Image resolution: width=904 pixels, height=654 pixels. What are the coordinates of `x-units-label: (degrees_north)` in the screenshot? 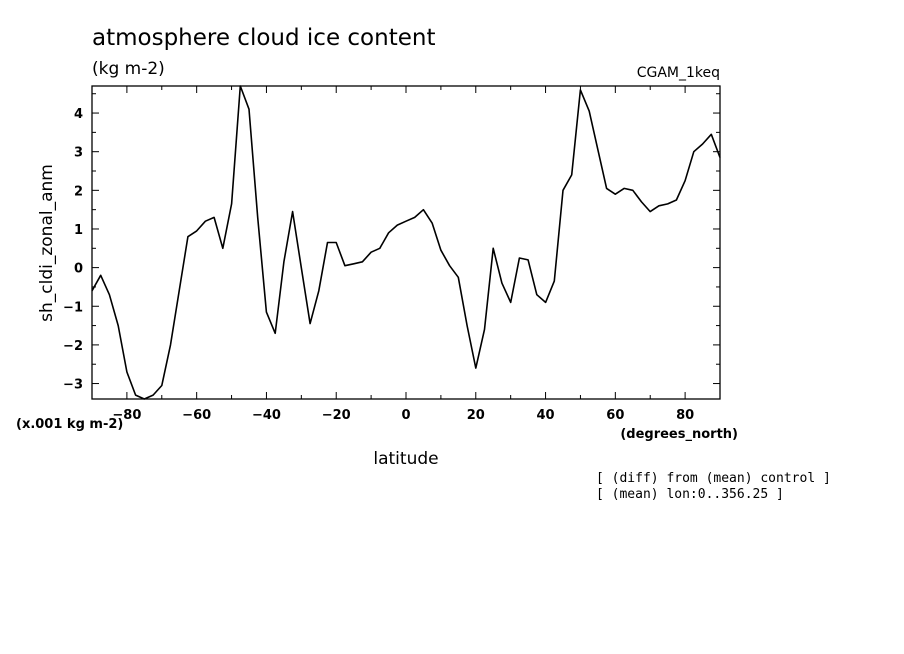 It's located at (679, 434).